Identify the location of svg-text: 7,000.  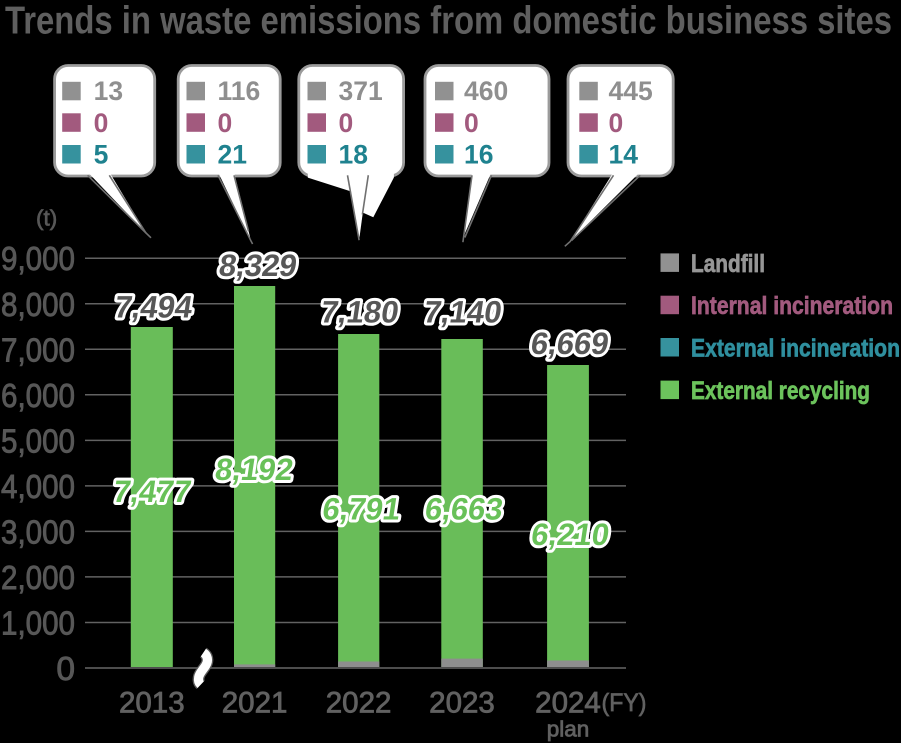
(38, 350).